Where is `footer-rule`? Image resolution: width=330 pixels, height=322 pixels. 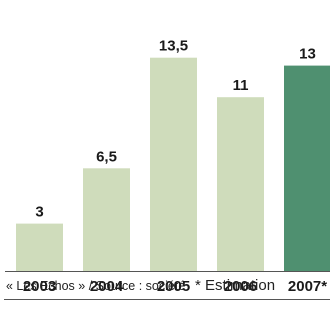 footer-rule is located at coordinates (167, 299).